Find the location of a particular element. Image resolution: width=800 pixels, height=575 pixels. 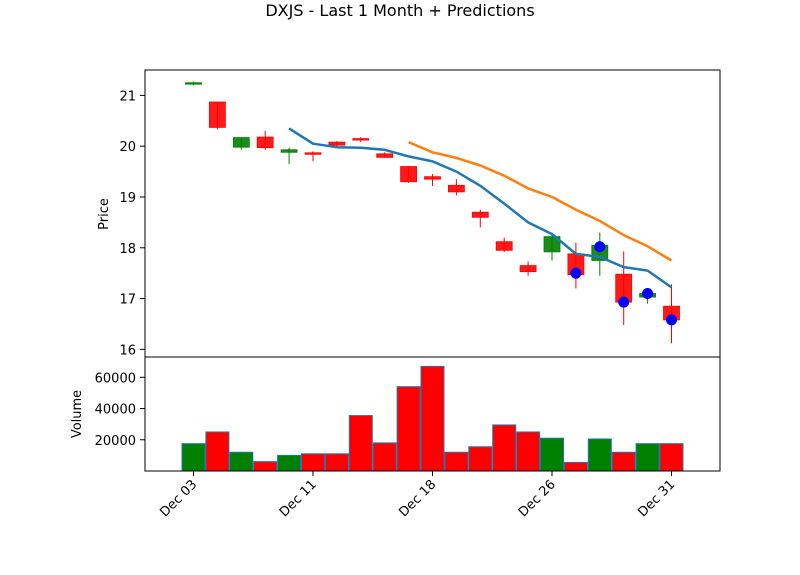

volume-y-tick-label: 40000 is located at coordinates (115, 410).